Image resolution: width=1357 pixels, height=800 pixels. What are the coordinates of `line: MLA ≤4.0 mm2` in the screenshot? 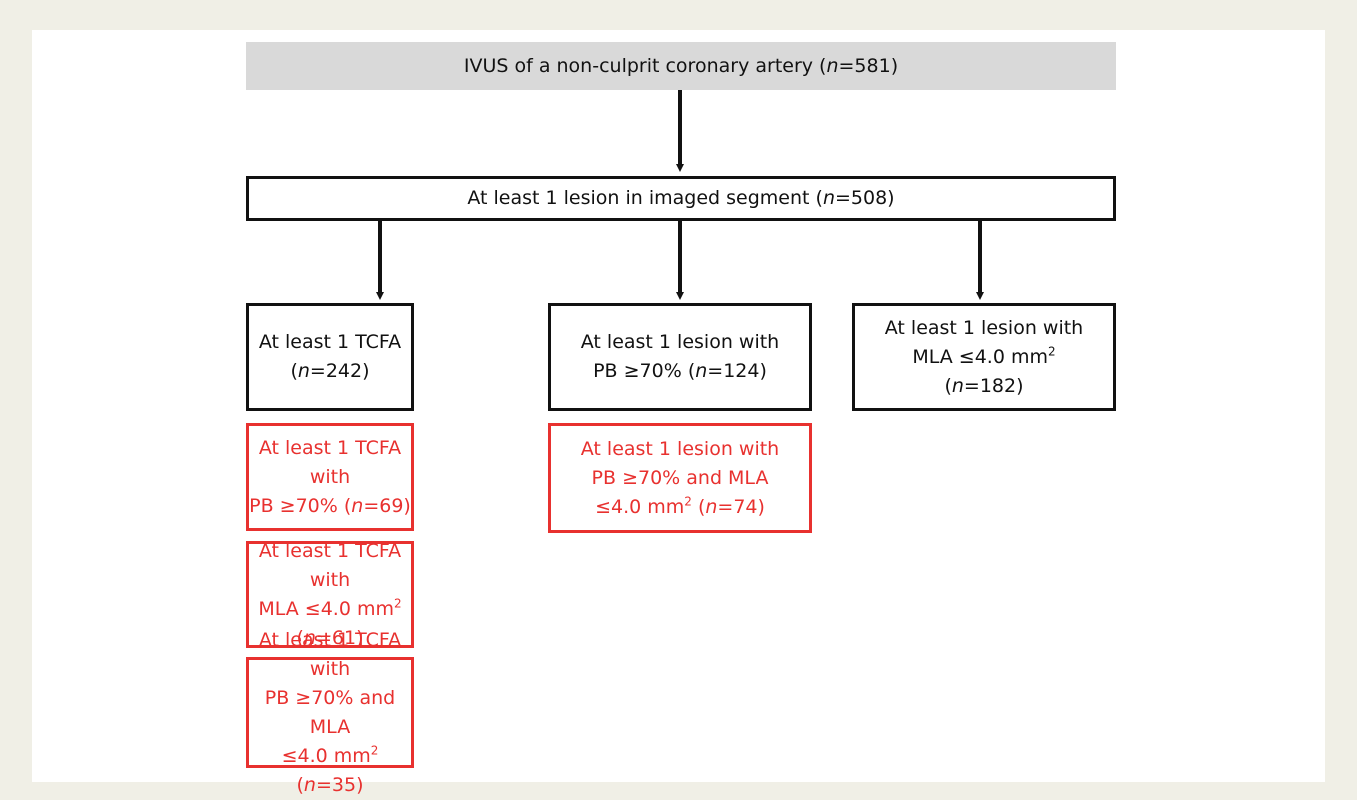 It's located at (983, 357).